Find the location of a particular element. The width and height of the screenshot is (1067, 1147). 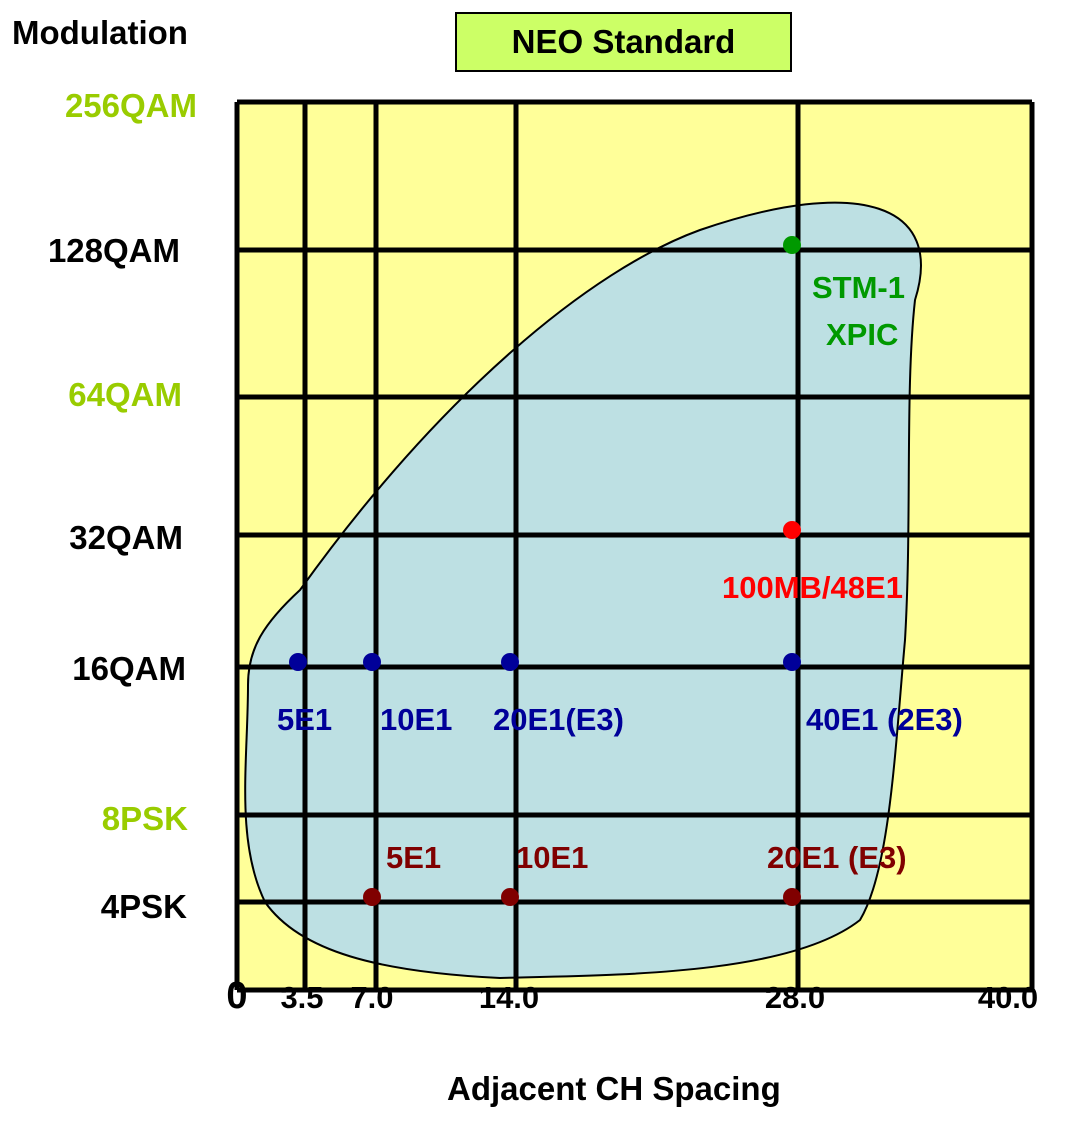

y-tick-label-128qam: 128QAM is located at coordinates (114, 250).